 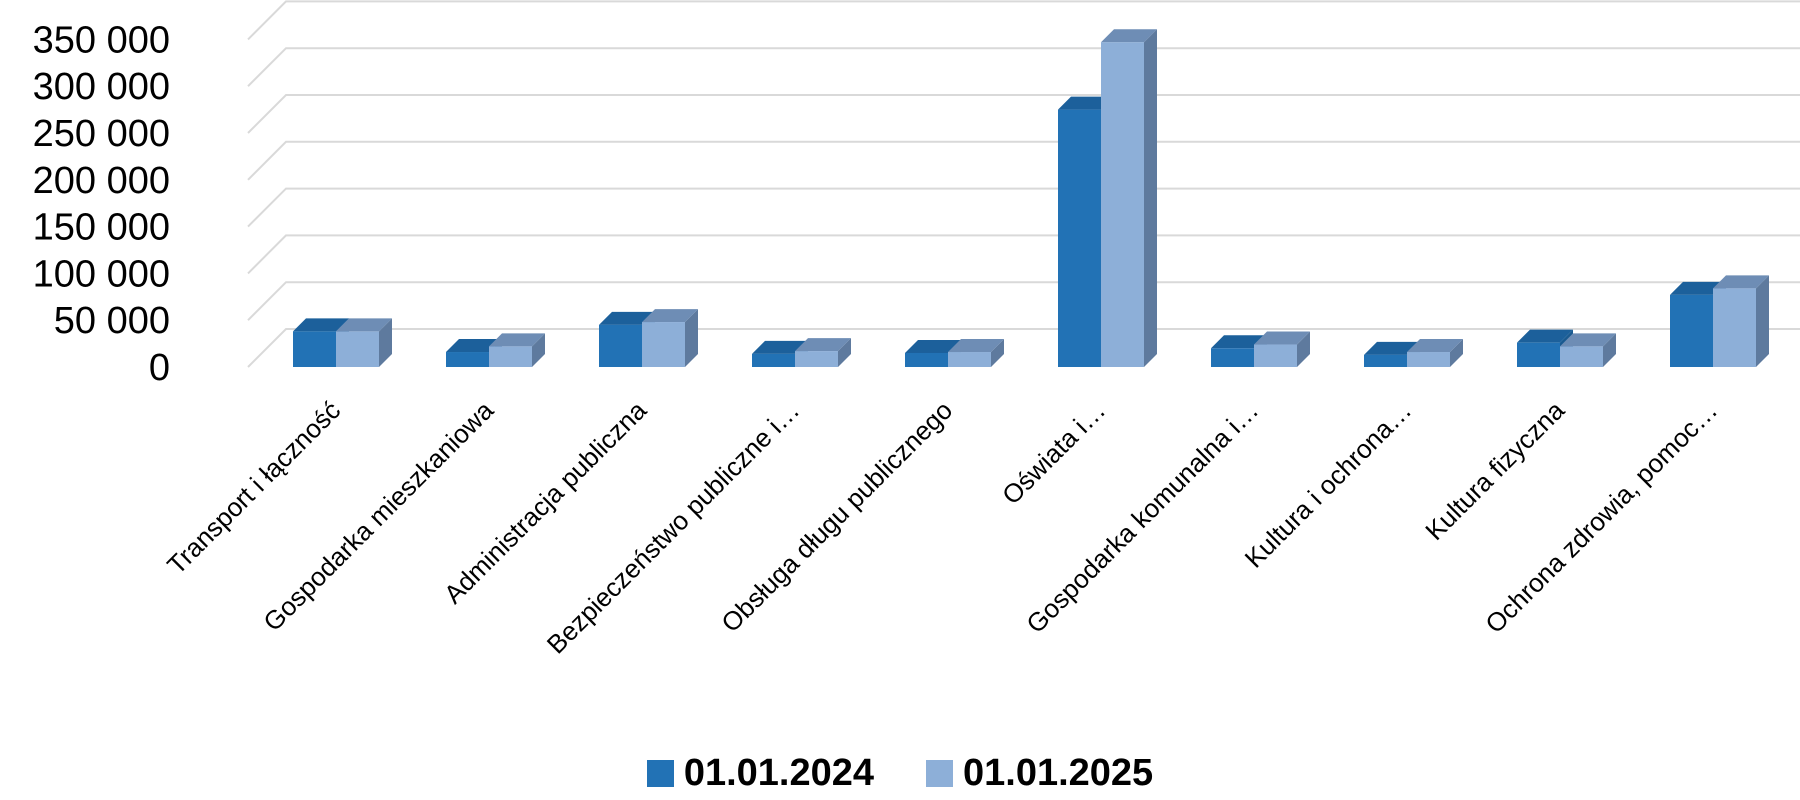 I want to click on y-tick-label: 300 000, so click(x=101, y=87).